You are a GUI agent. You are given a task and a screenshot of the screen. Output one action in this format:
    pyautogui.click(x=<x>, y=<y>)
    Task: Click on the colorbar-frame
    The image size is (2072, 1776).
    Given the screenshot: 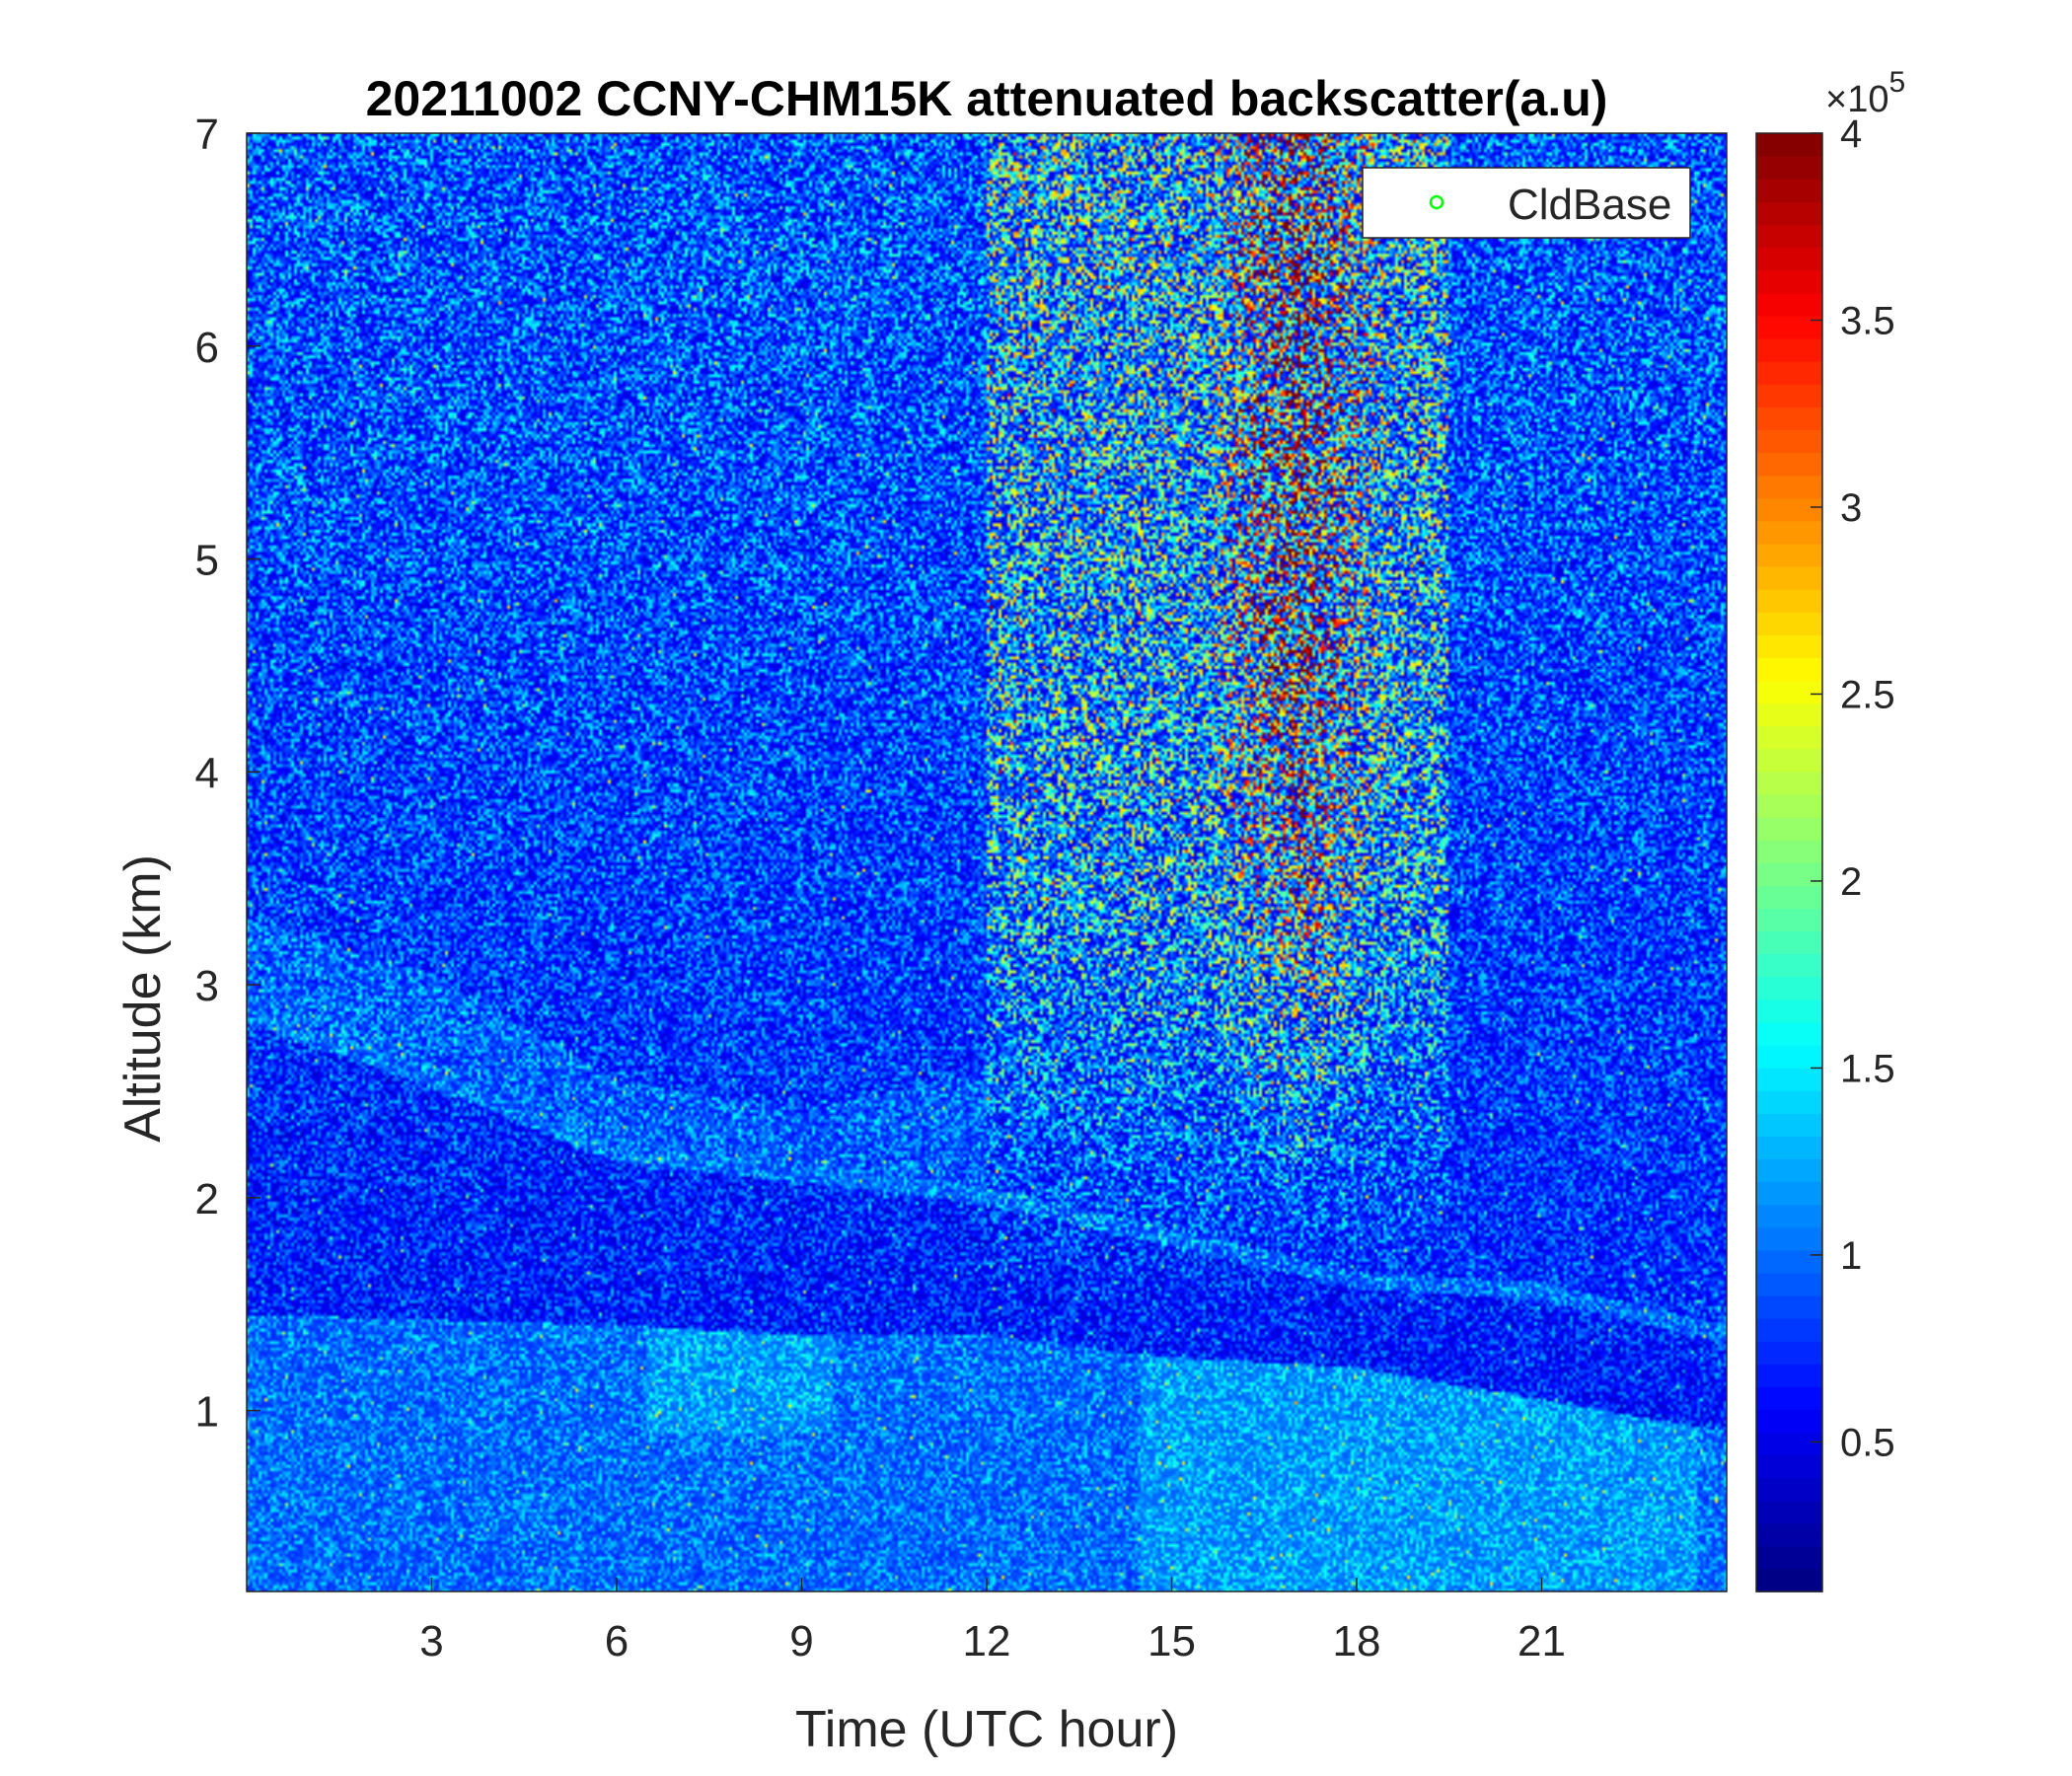 What is the action you would take?
    pyautogui.click(x=1789, y=862)
    